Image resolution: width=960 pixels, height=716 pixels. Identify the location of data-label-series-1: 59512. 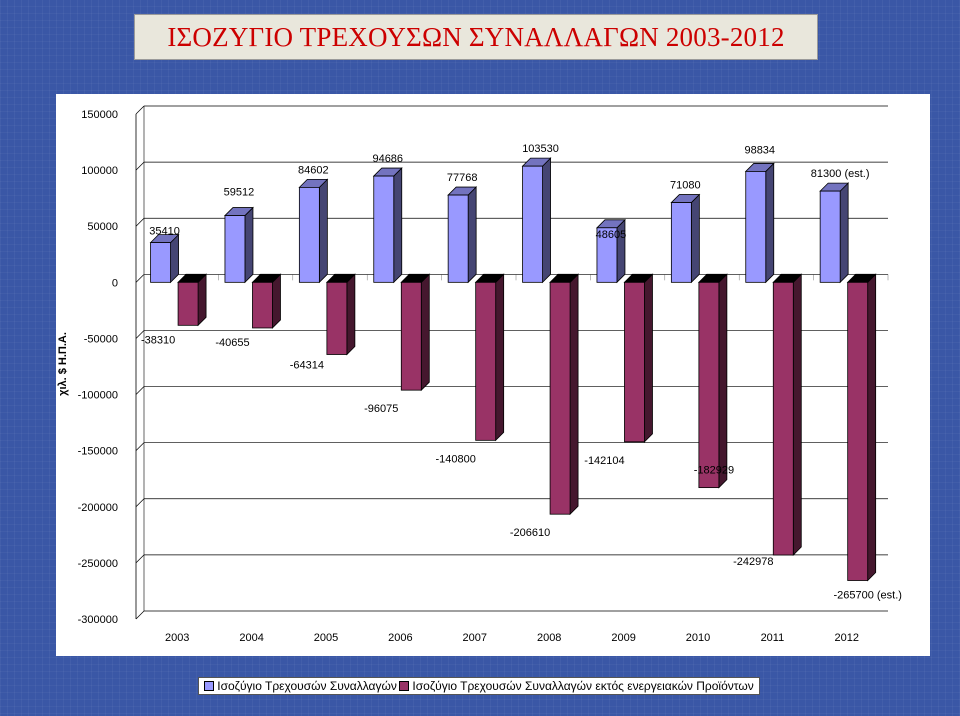
(239, 193).